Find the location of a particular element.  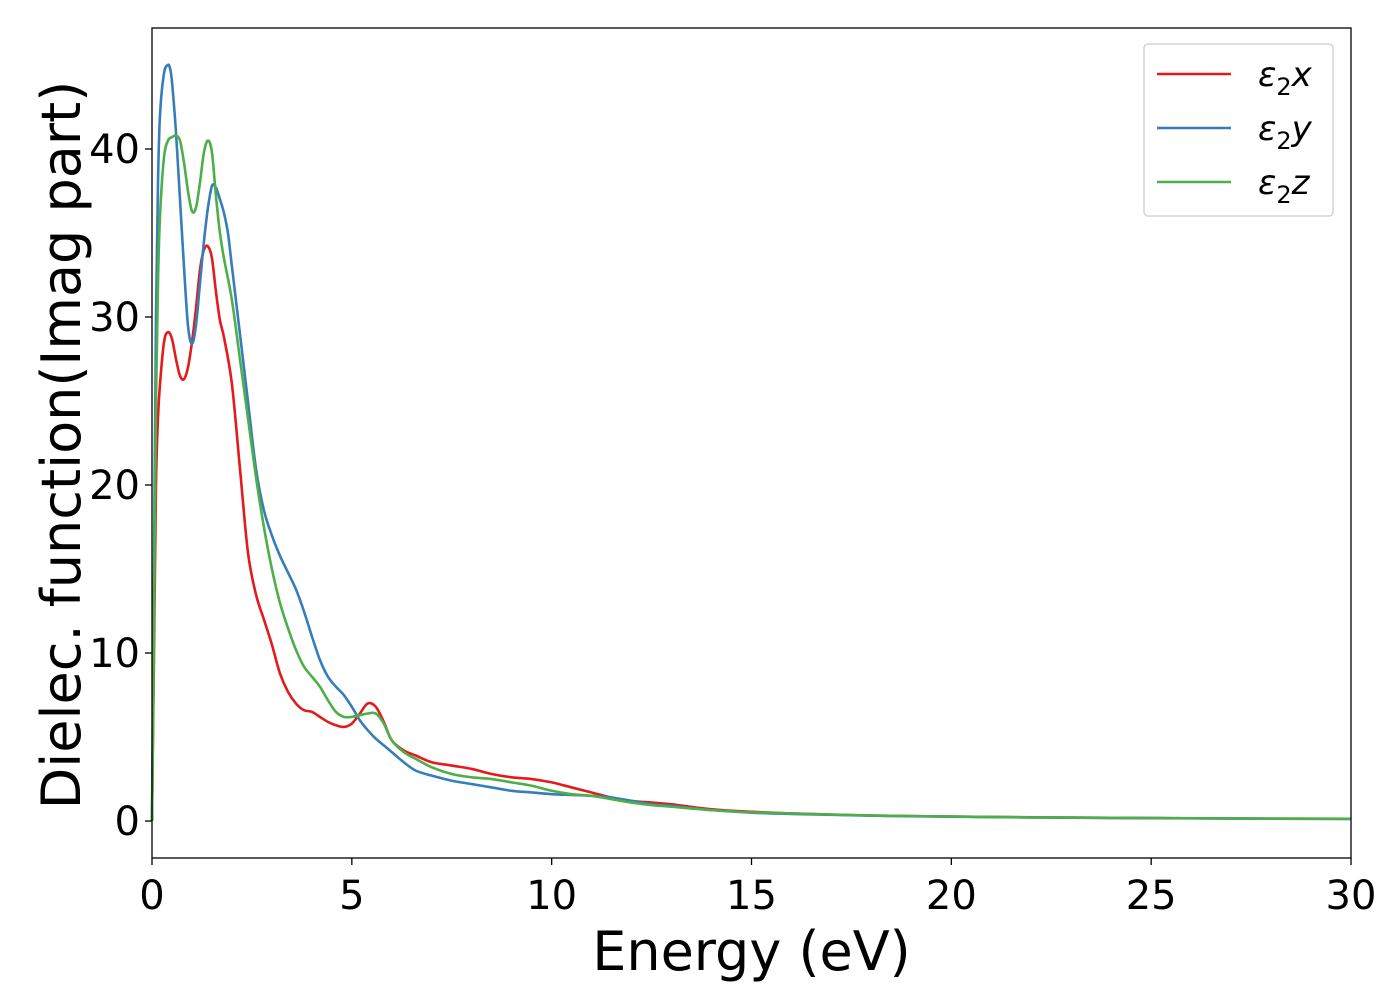

legend-label-tail: x is located at coordinates (1302, 75).